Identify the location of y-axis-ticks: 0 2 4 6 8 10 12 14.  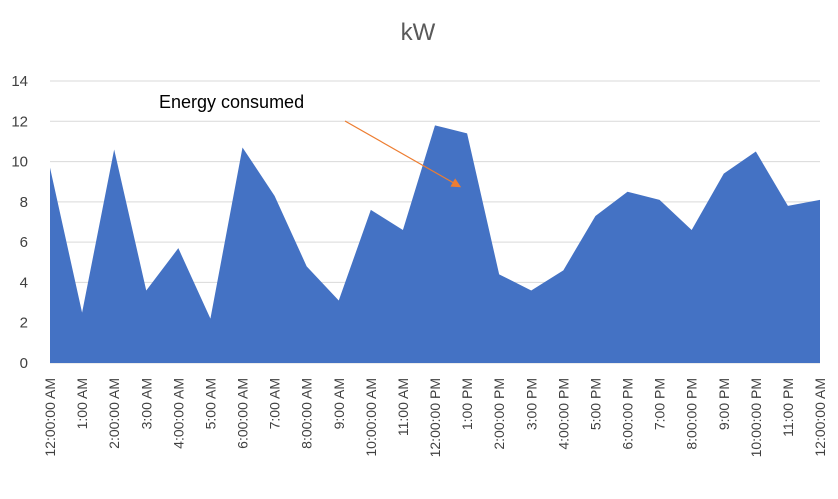
(19, 222).